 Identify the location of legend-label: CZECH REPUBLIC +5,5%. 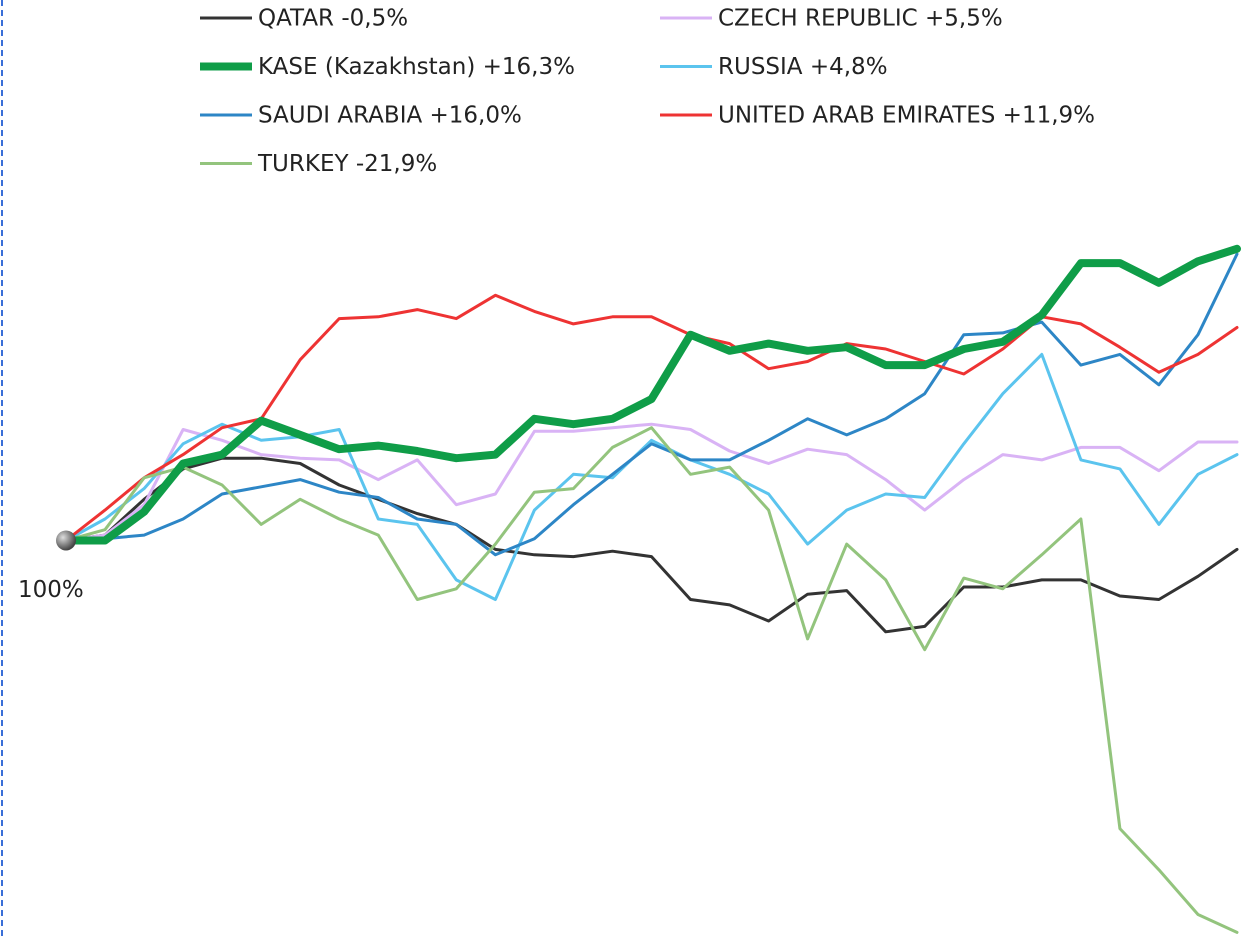
(860, 19).